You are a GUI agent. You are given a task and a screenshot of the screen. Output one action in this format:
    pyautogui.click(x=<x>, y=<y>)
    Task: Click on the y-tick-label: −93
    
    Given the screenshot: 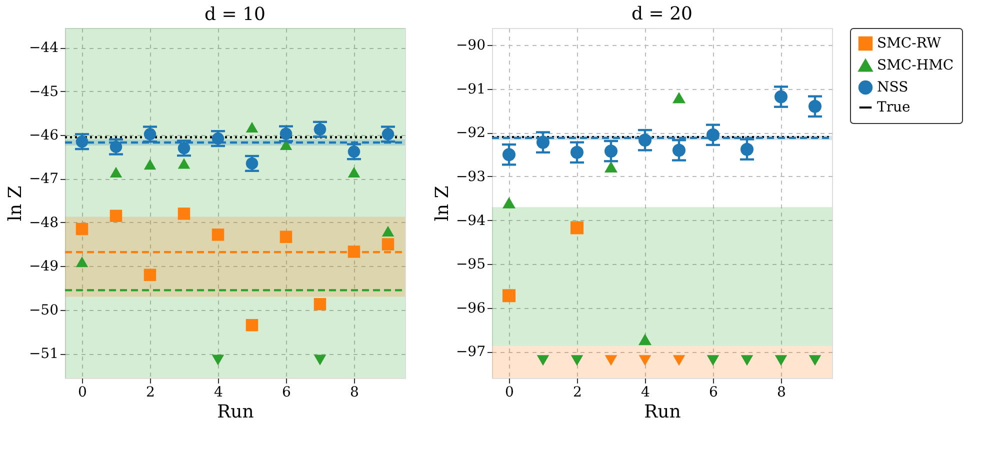 What is the action you would take?
    pyautogui.click(x=471, y=177)
    